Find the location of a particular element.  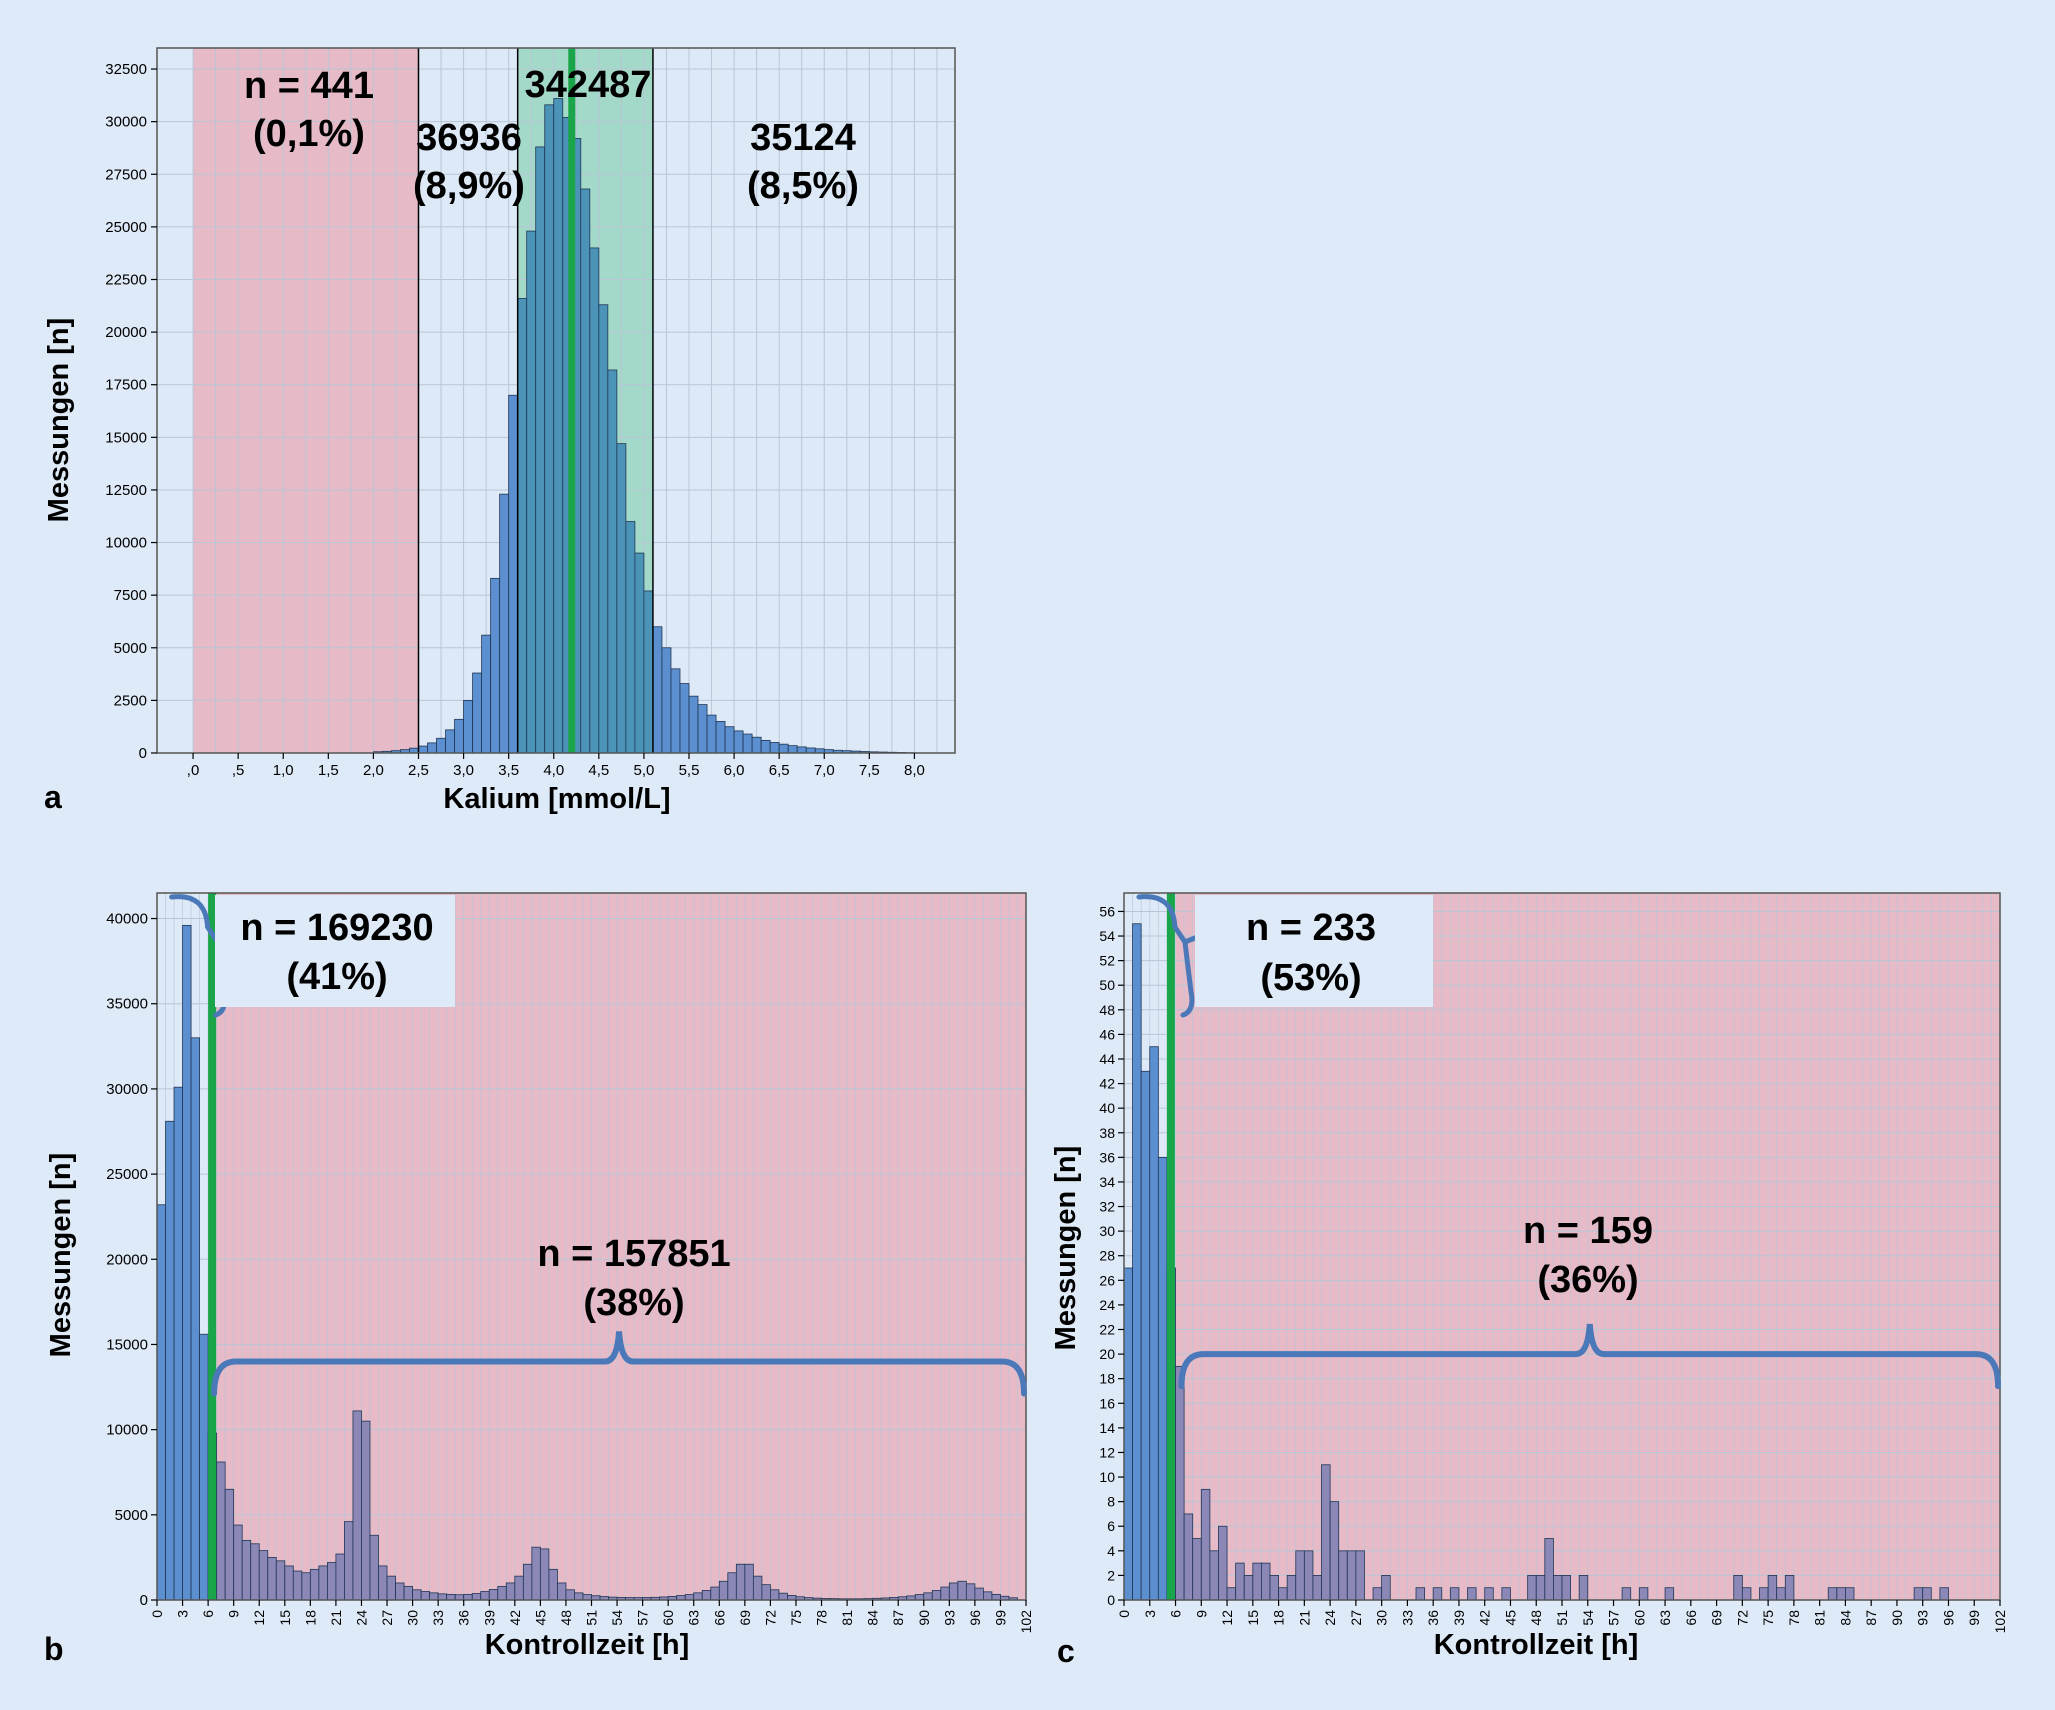

panel-a-xtick-label: ,0 is located at coordinates (193, 770).